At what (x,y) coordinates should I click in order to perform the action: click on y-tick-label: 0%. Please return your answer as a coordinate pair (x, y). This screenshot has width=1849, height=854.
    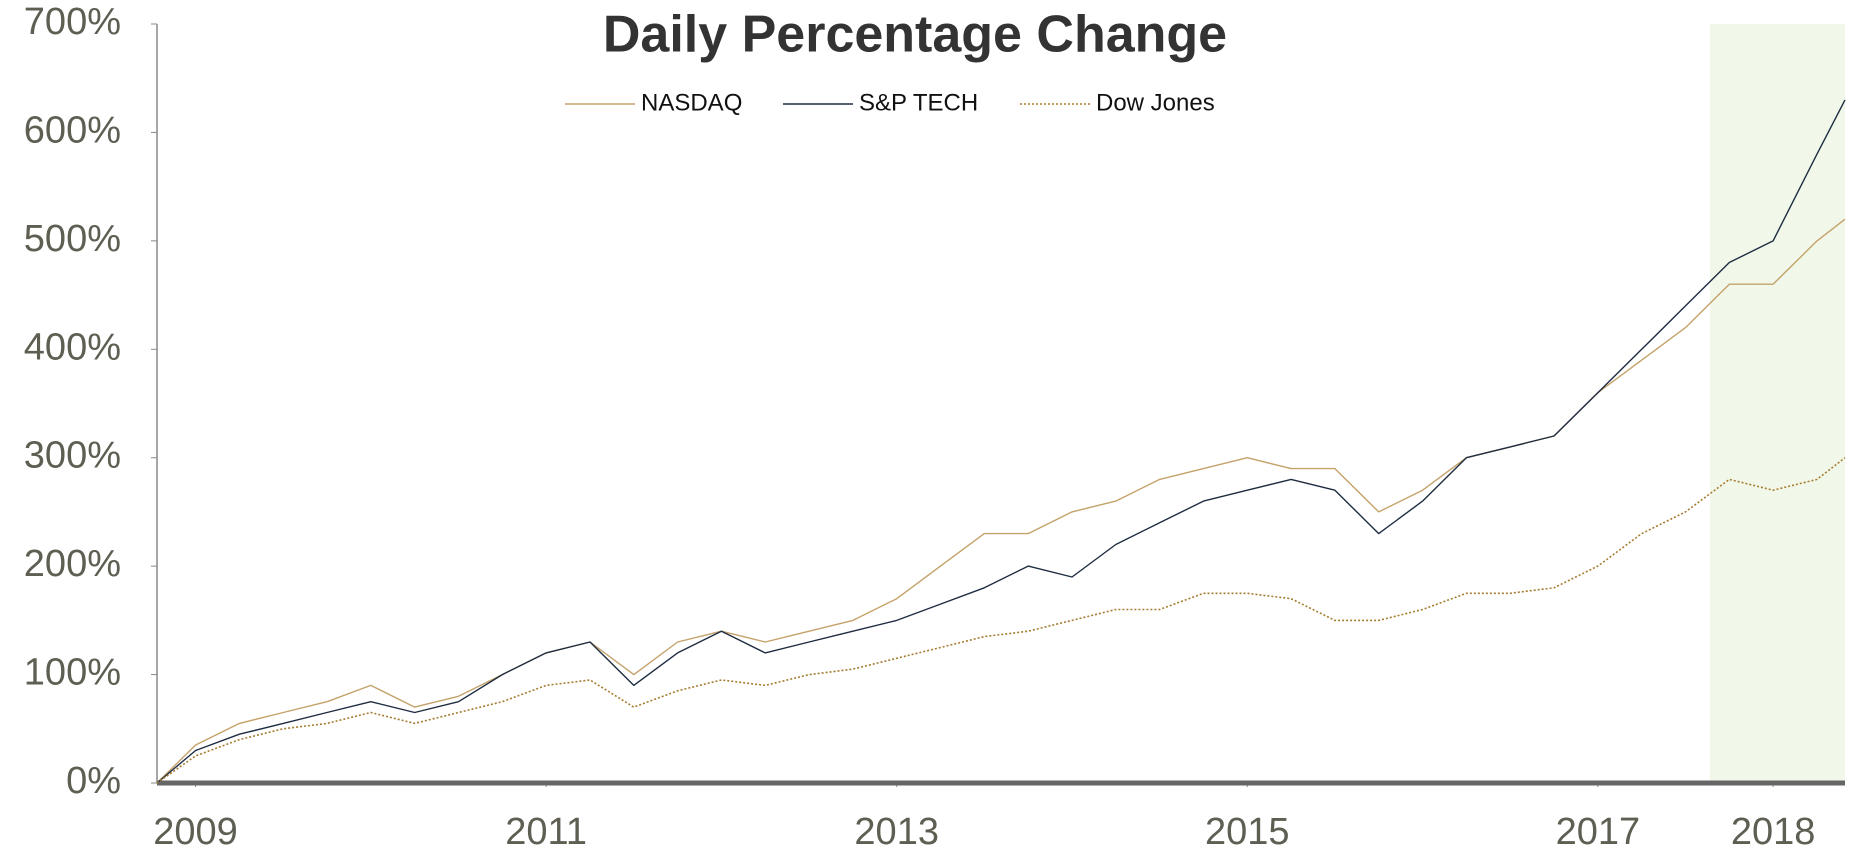
    Looking at the image, I should click on (93, 781).